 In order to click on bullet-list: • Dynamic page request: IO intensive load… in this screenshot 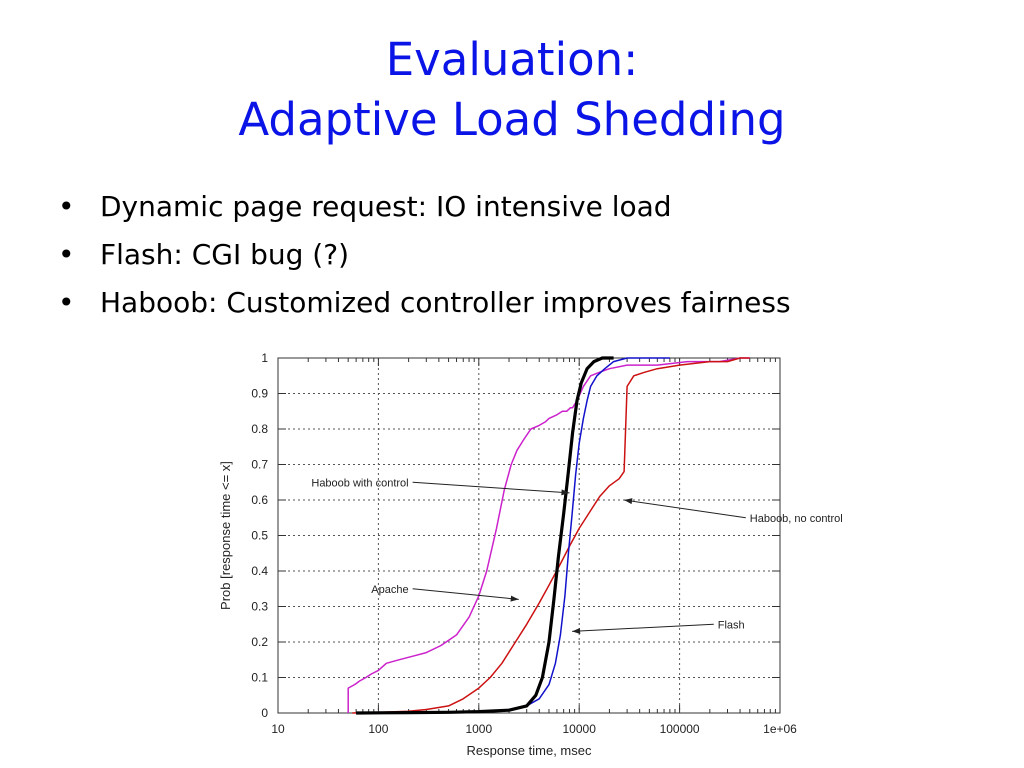, I will do `click(423, 257)`.